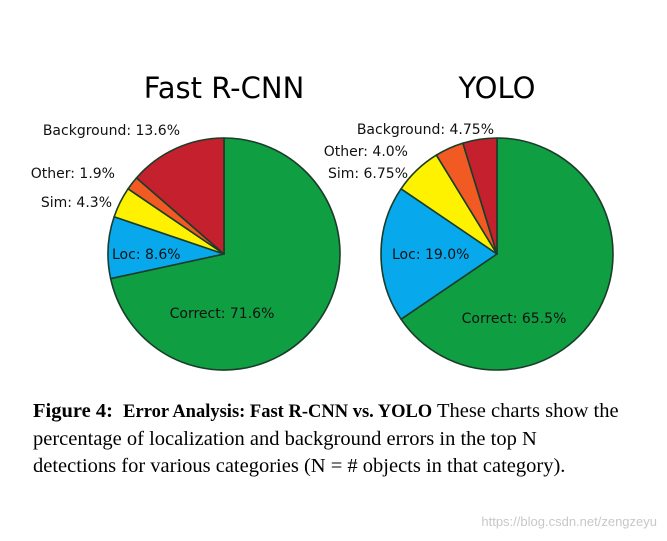 The height and width of the screenshot is (541, 667). I want to click on chart-title-yolo: YOLO, so click(497, 88).